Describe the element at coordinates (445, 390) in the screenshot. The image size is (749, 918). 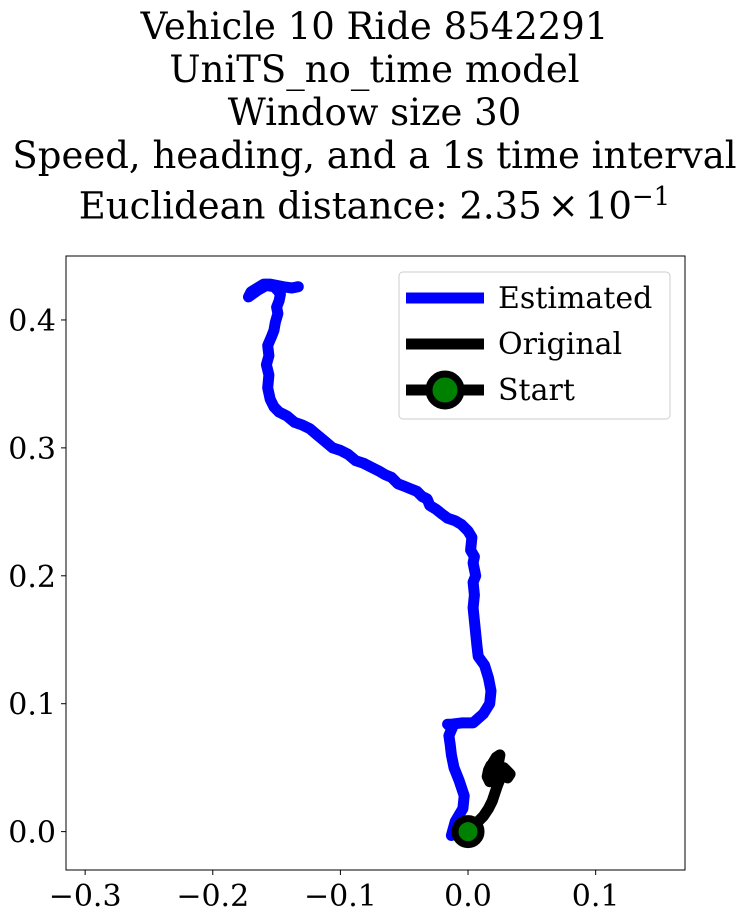
I see `legend-swatch-start-marker` at that location.